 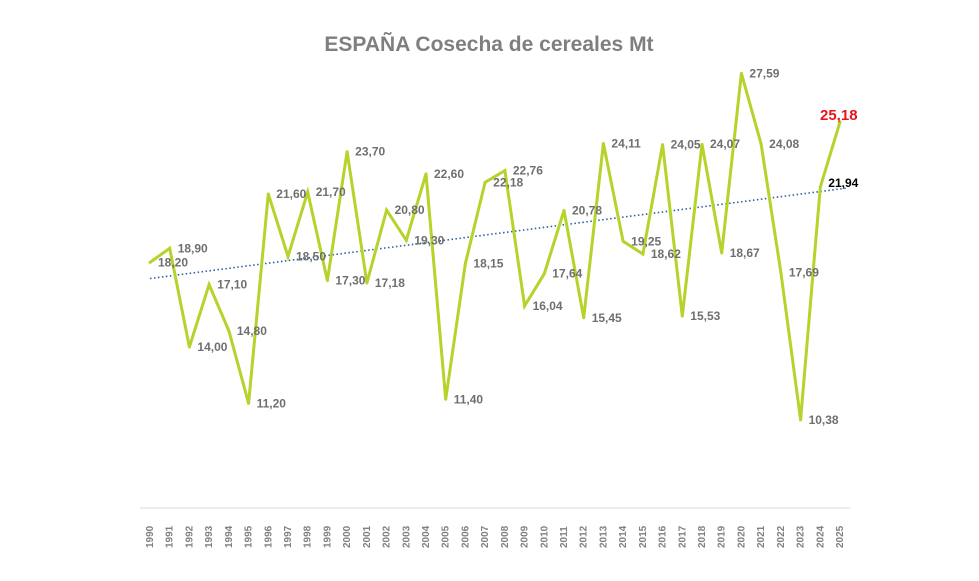 What do you see at coordinates (544, 536) in the screenshot?
I see `x-tick-2010: 2010` at bounding box center [544, 536].